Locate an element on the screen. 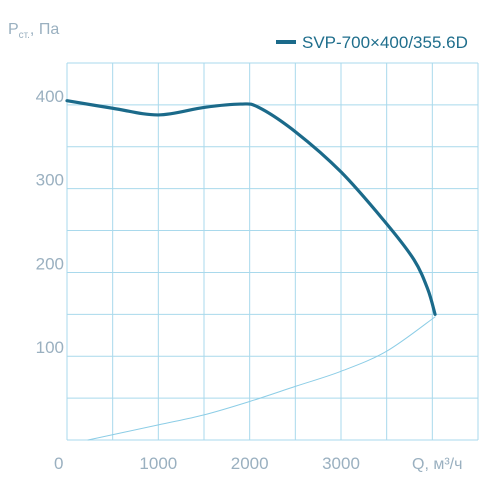  y-axis-label: Pст., Па is located at coordinates (33, 31).